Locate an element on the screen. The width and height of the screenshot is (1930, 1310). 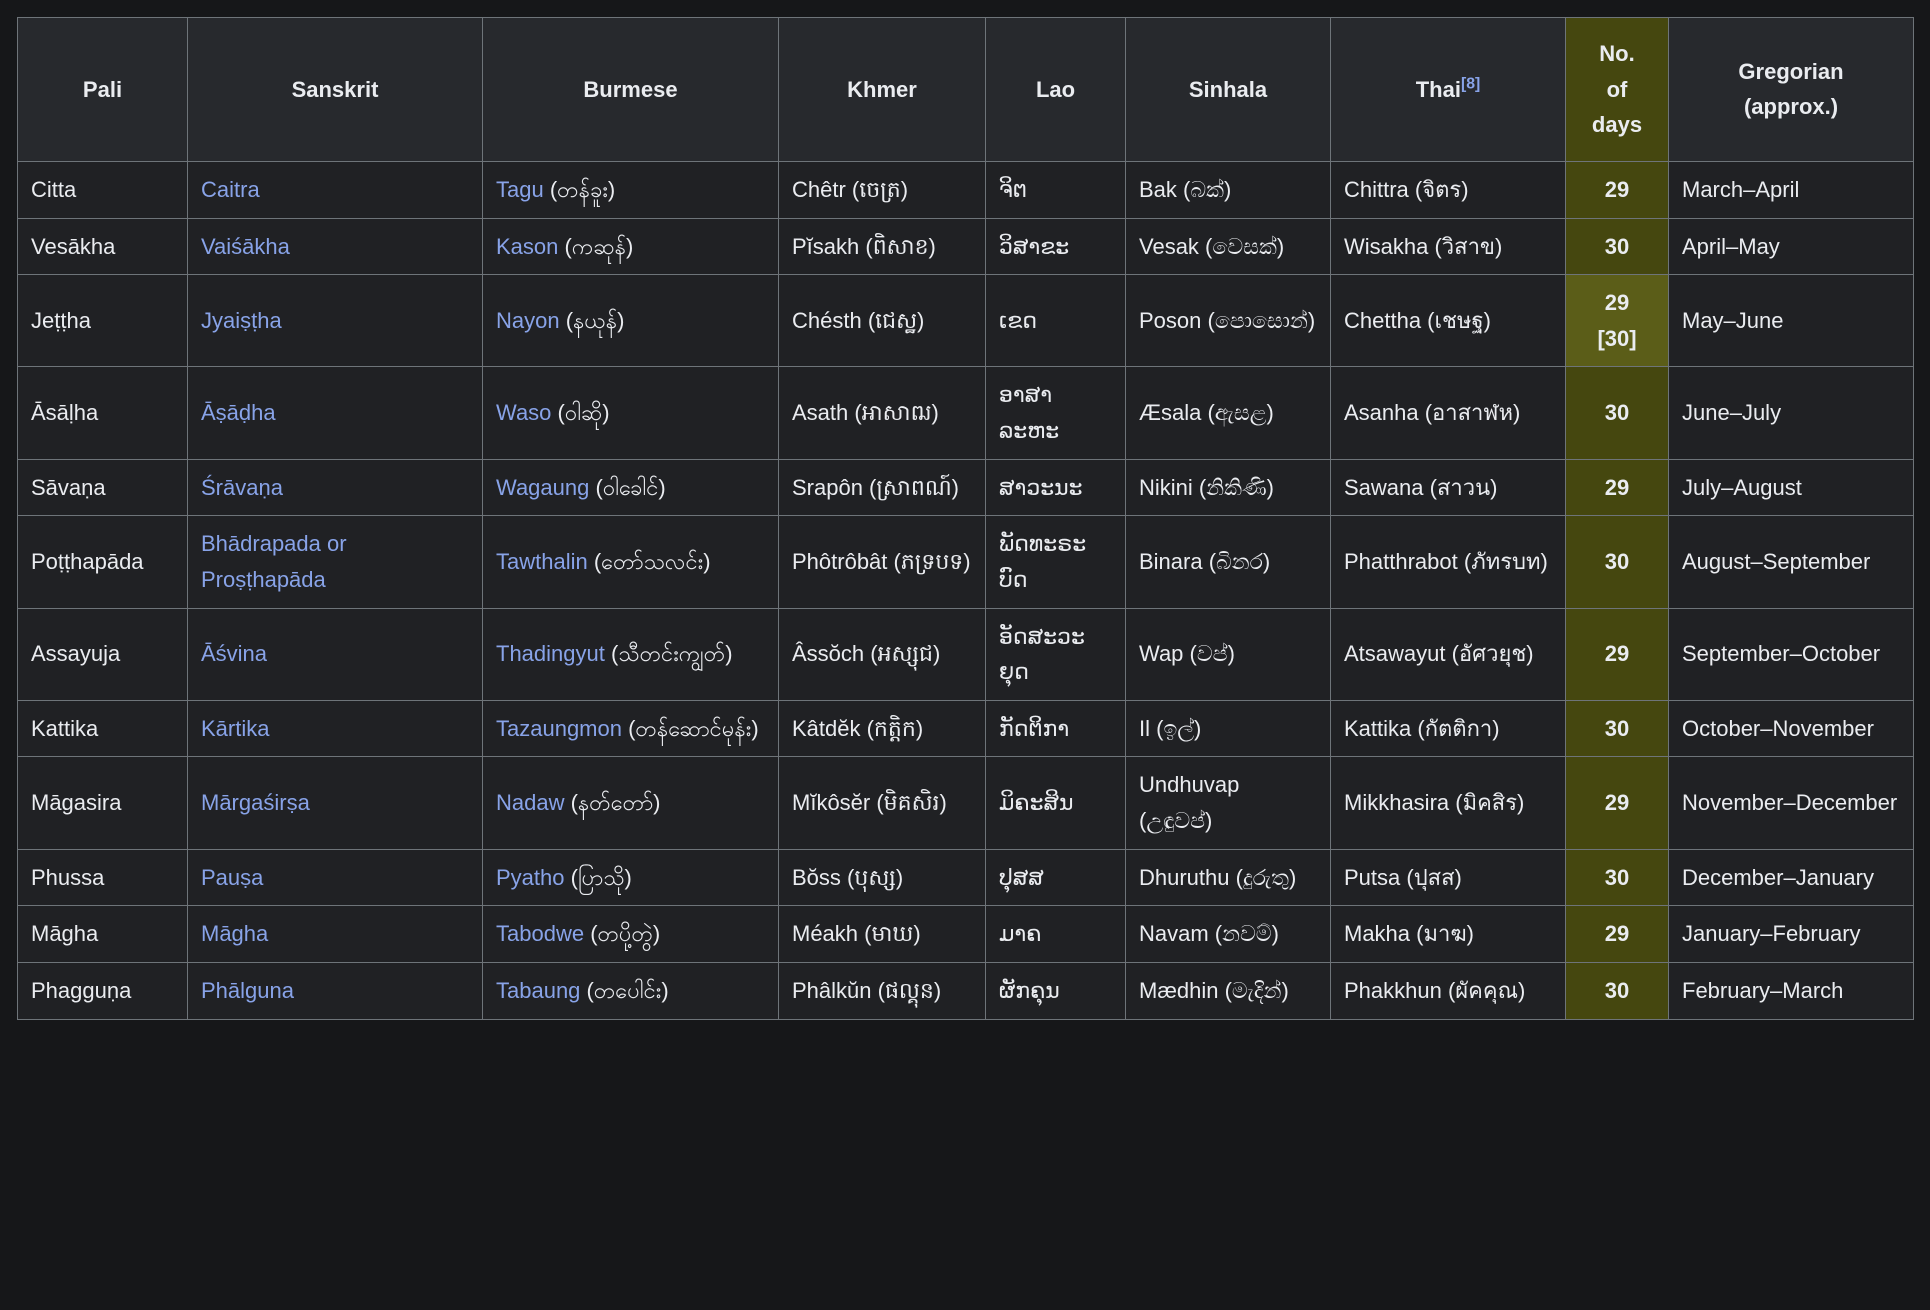
sanskrit-link: Āśvina is located at coordinates (234, 654).